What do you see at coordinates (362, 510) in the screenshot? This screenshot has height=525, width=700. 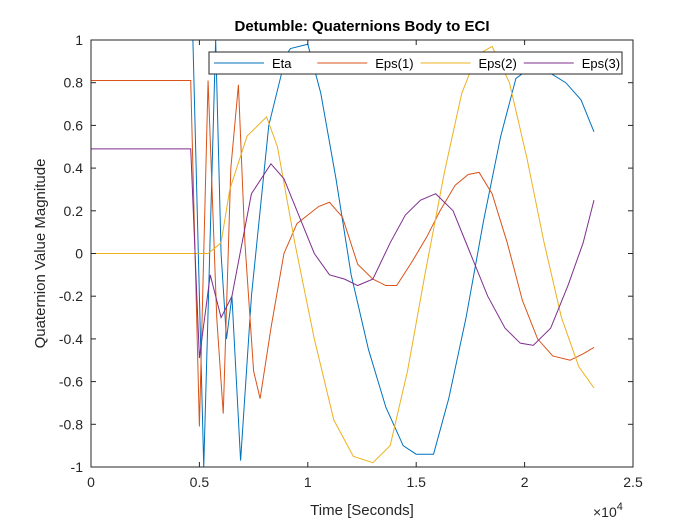 I see `x-axis-label: Time [Seconds]` at bounding box center [362, 510].